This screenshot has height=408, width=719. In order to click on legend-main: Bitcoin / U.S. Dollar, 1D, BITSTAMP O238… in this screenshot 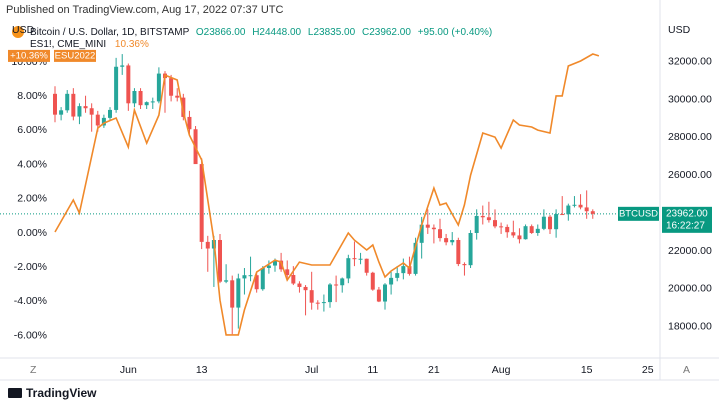, I will do `click(261, 32)`.